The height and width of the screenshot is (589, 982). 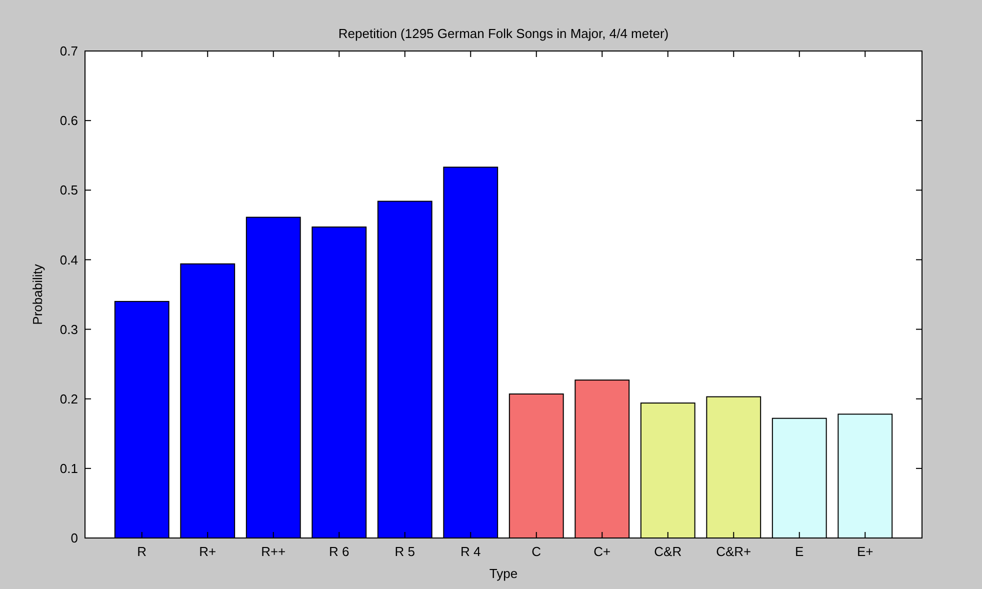 What do you see at coordinates (470, 551) in the screenshot?
I see `x-tick-label: R 4` at bounding box center [470, 551].